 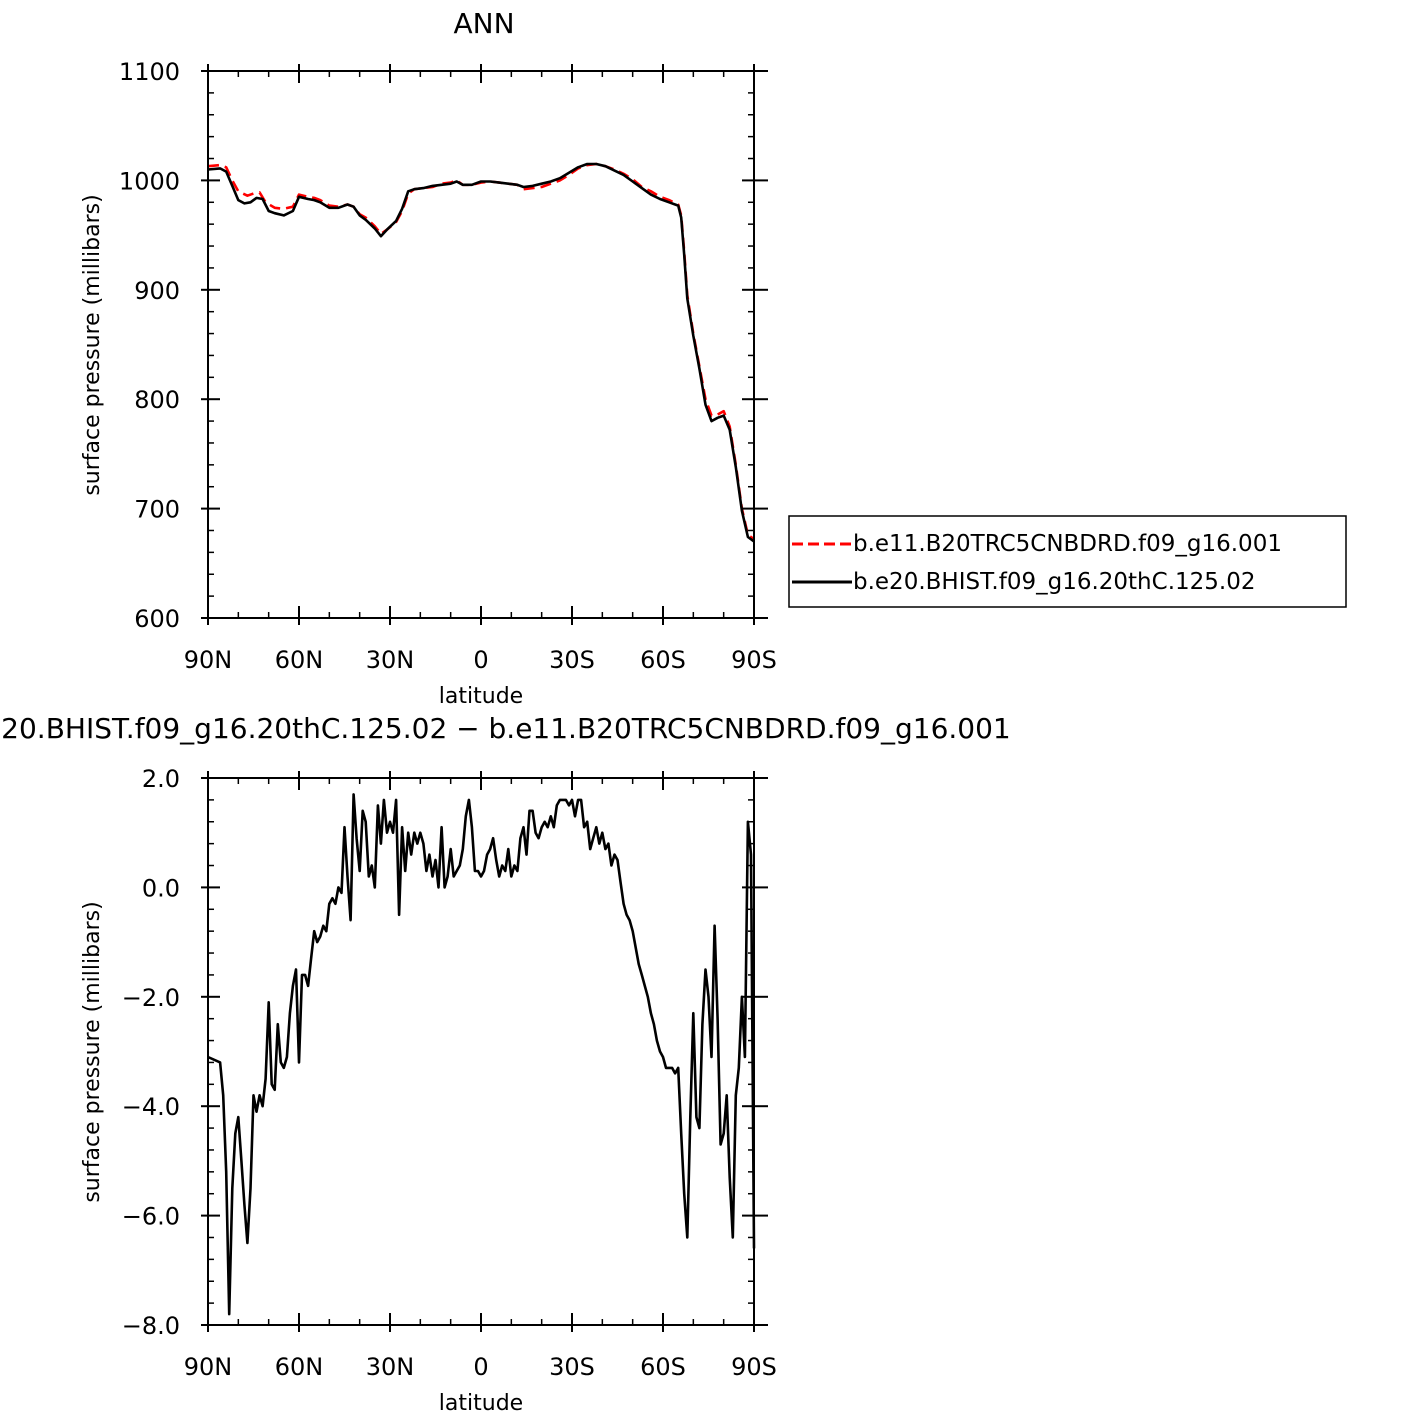 I want to click on bottom-ytick-label: 0.0, so click(x=161, y=888).